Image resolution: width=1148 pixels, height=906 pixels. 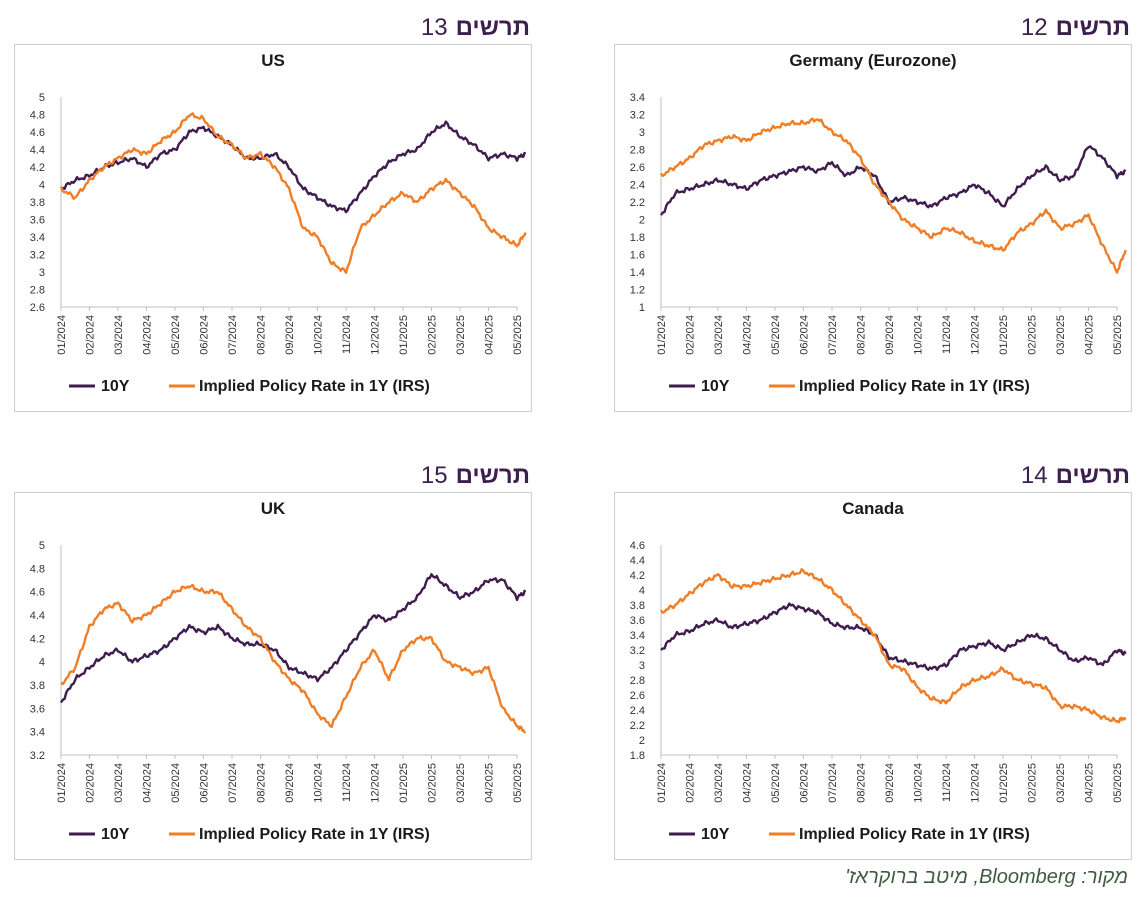 I want to click on chart-title: US, so click(x=273, y=60).